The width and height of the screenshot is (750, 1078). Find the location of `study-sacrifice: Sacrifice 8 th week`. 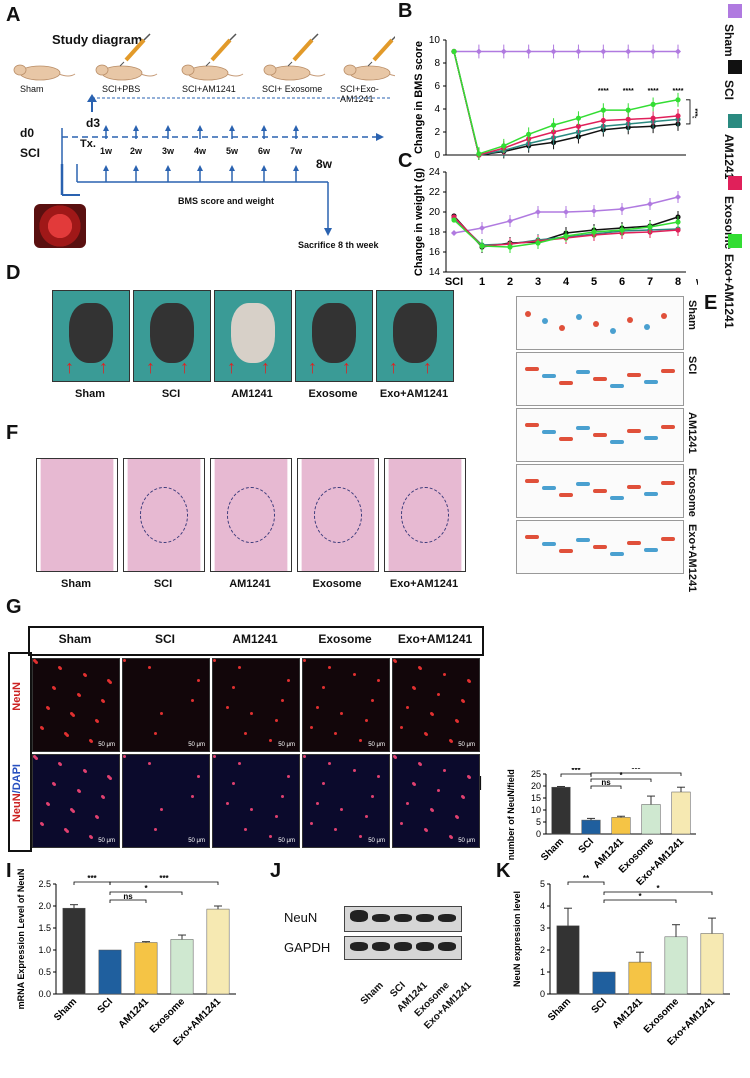

study-sacrifice: Sacrifice 8 th week is located at coordinates (338, 245).